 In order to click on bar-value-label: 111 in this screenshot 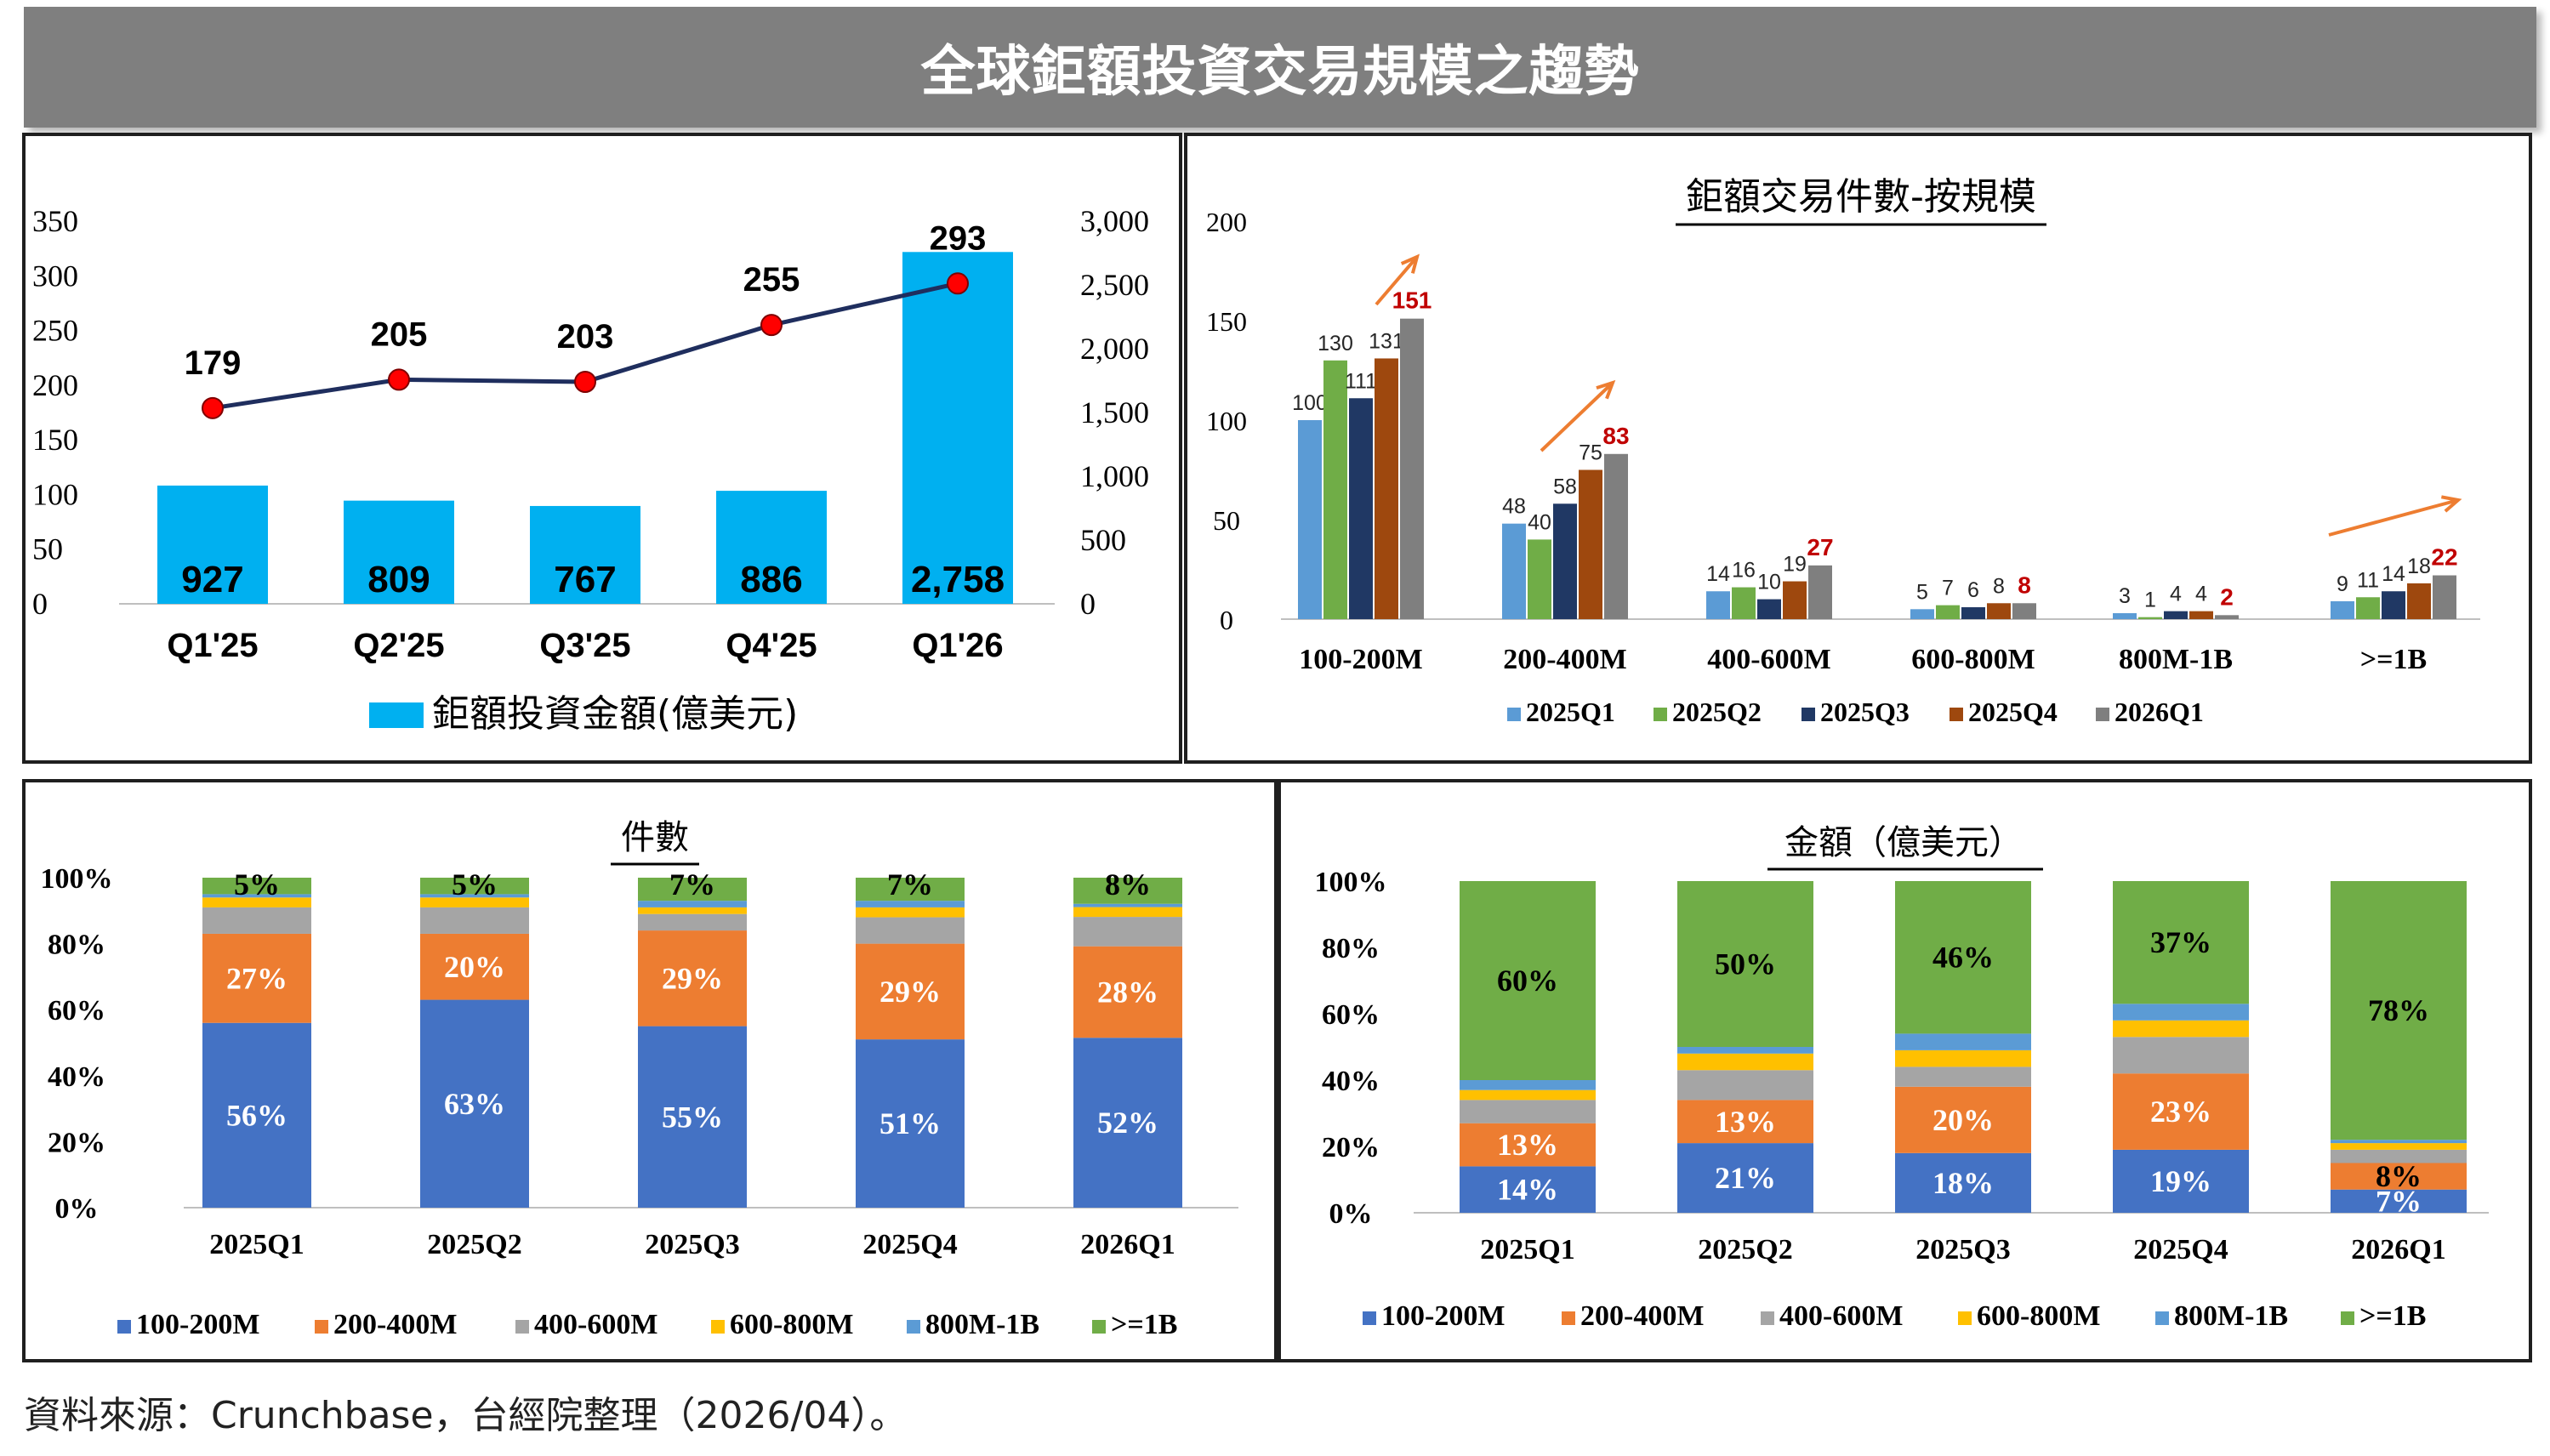, I will do `click(1361, 381)`.